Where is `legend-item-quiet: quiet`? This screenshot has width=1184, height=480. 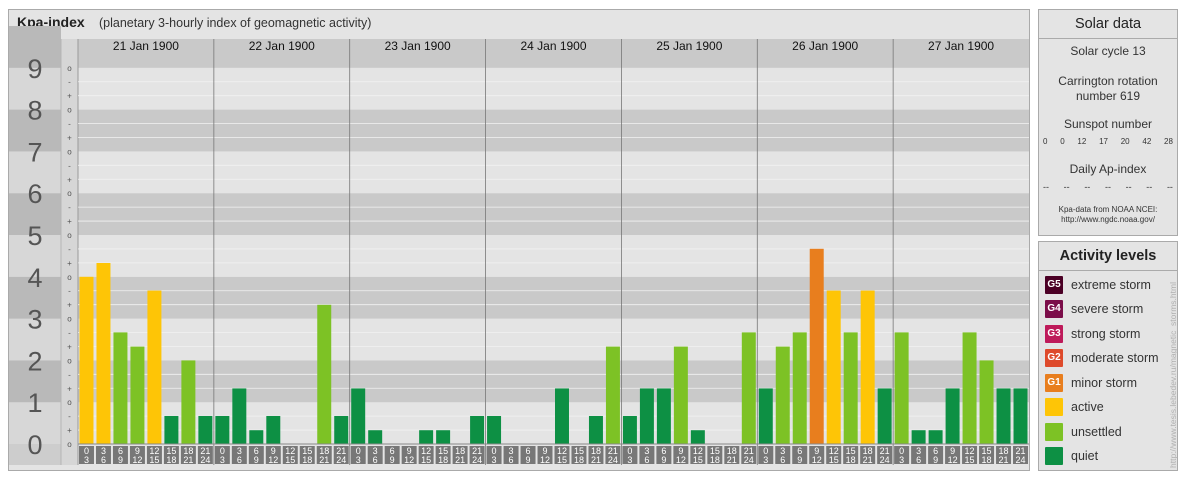
legend-item-quiet: quiet is located at coordinates (1071, 456).